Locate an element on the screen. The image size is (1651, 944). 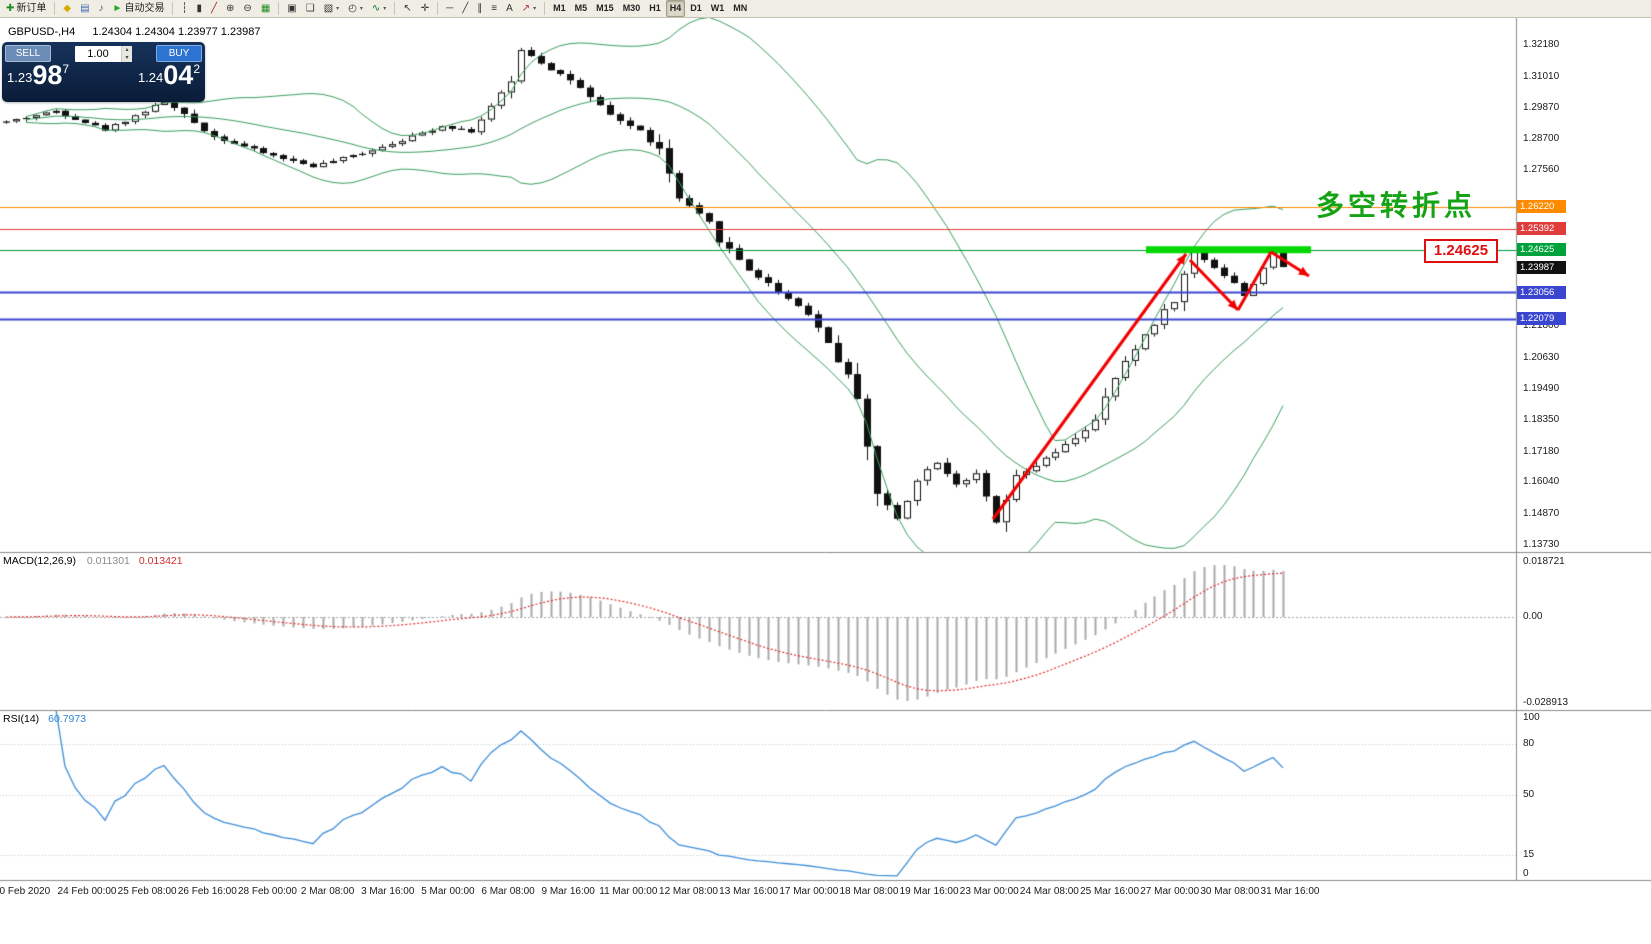
toolbar-indicators-button: ∿ ▾ is located at coordinates (379, 8).